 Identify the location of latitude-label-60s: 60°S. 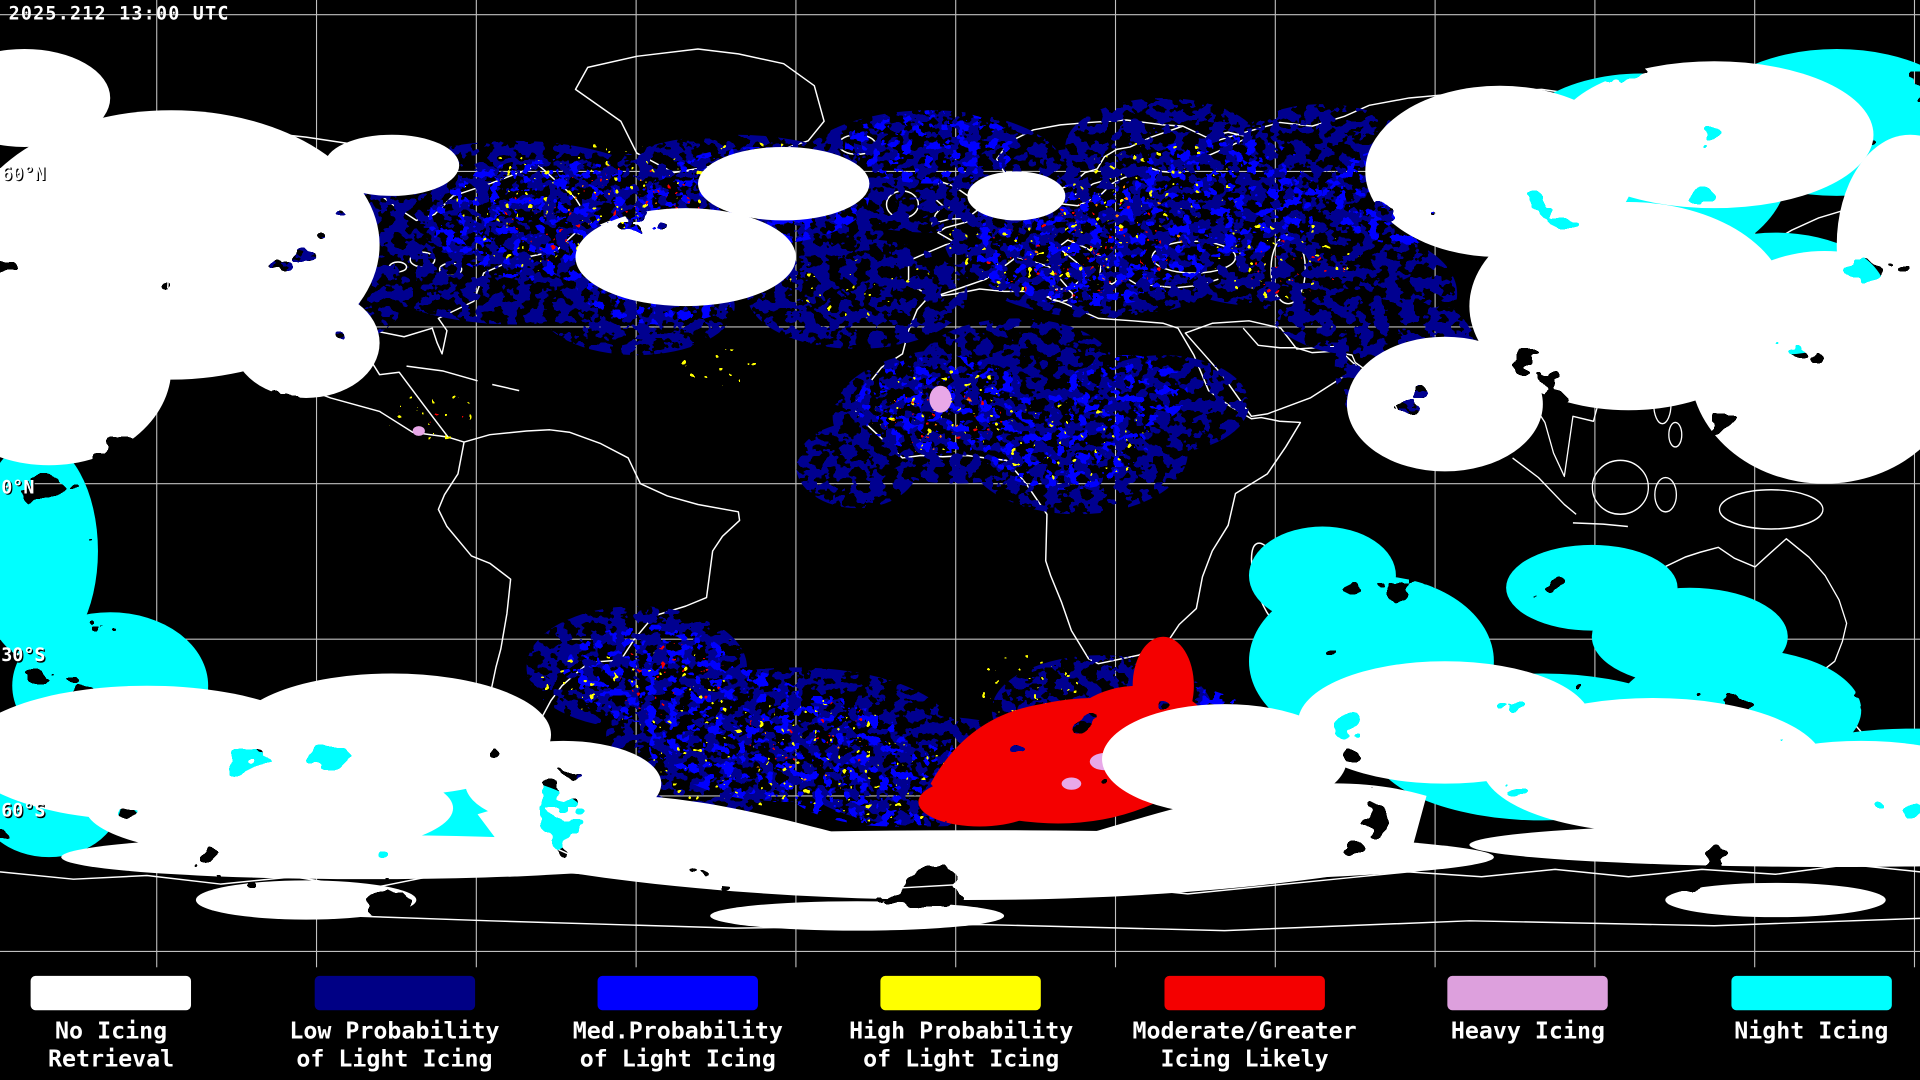
(23, 810).